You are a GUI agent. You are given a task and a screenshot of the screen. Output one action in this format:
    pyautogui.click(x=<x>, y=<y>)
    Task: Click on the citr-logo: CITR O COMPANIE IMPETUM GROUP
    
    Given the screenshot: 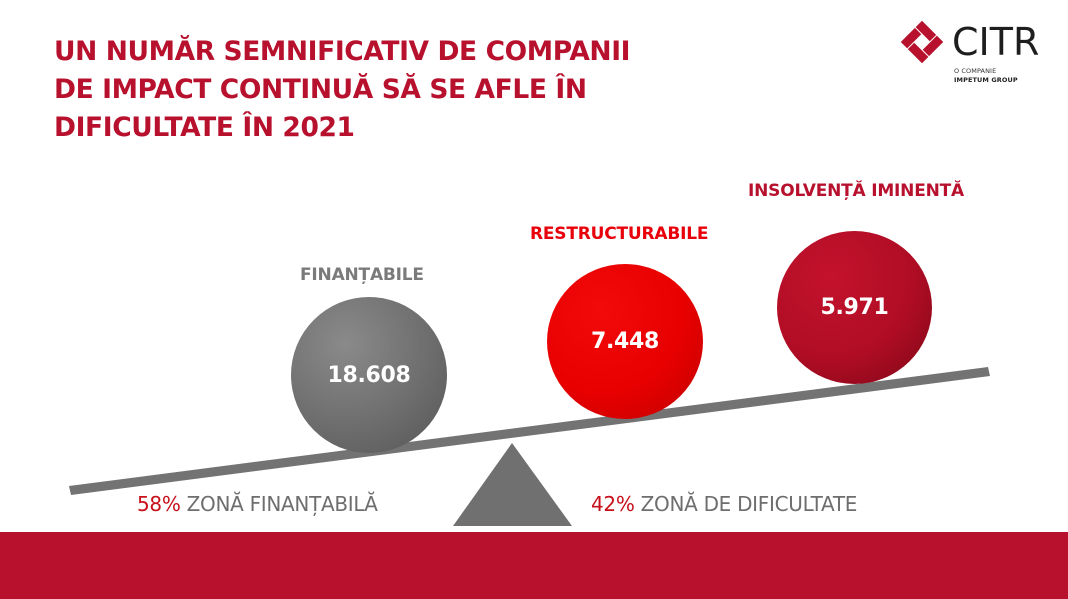 What is the action you would take?
    pyautogui.click(x=978, y=55)
    